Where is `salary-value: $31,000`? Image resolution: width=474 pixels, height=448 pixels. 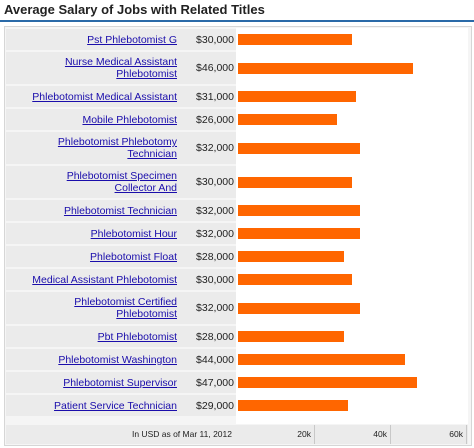 salary-value: $31,000 is located at coordinates (215, 96).